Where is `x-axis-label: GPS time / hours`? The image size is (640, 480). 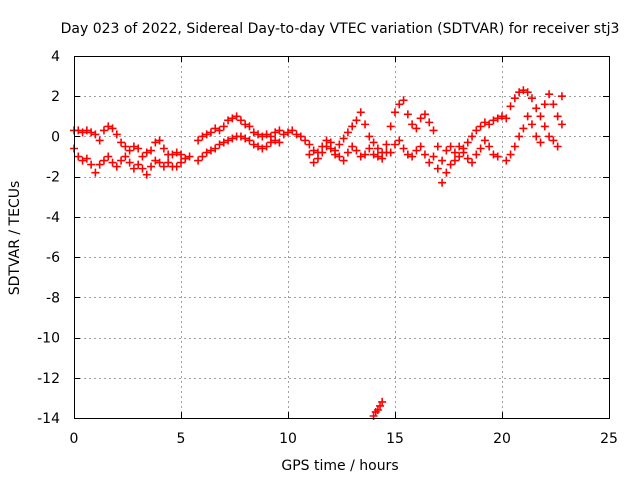 x-axis-label: GPS time / hours is located at coordinates (339, 466).